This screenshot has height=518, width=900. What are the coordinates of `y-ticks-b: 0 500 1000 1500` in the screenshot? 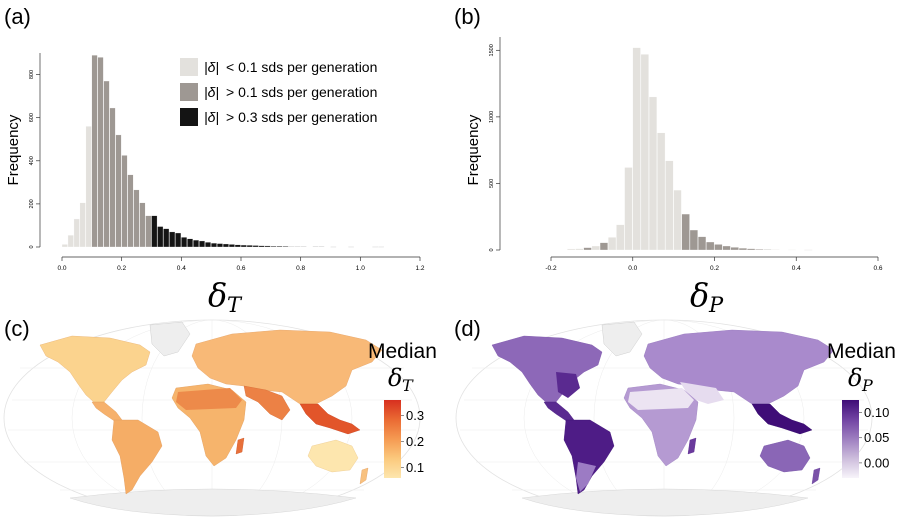 It's located at (494, 148).